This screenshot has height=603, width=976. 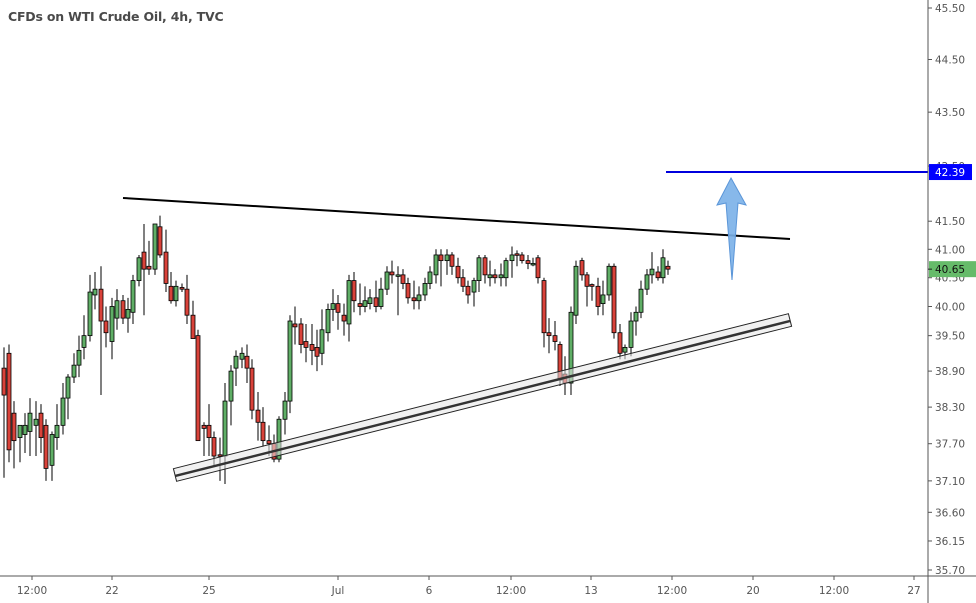 I want to click on time-tick-label: 25, so click(x=208, y=591).